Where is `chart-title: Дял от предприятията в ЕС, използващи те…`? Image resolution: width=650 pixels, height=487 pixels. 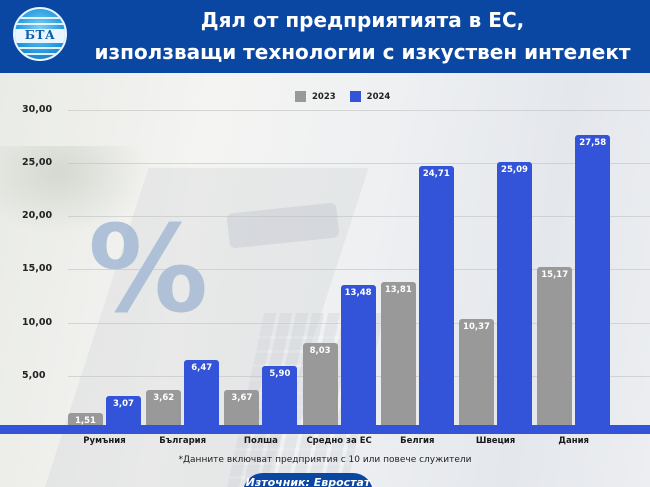 chart-title: Дял от предприятията в ЕС, използващи те… is located at coordinates (362, 36).